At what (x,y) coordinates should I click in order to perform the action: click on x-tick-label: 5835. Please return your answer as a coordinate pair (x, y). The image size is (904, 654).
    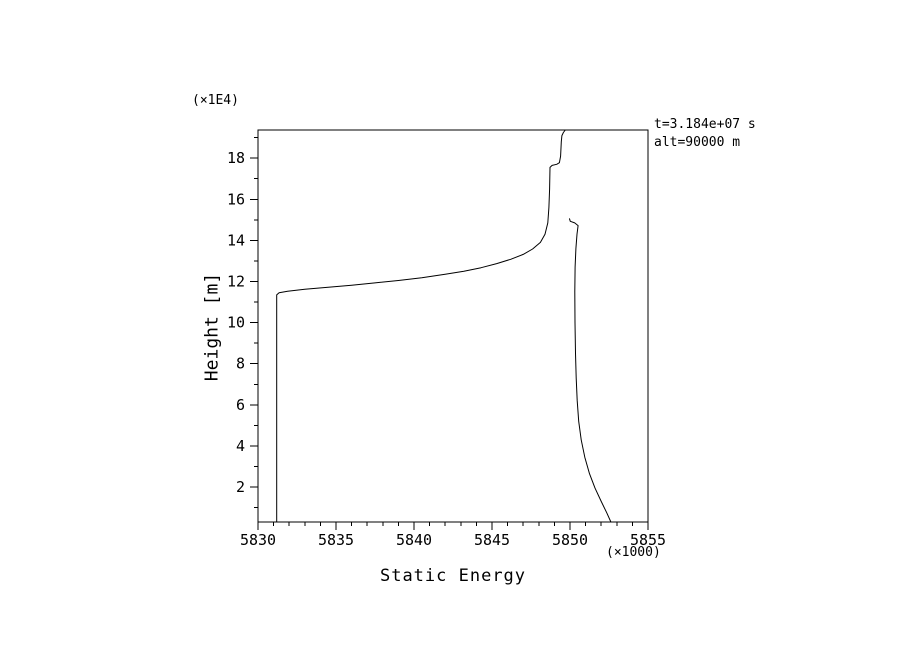
    Looking at the image, I should click on (336, 540).